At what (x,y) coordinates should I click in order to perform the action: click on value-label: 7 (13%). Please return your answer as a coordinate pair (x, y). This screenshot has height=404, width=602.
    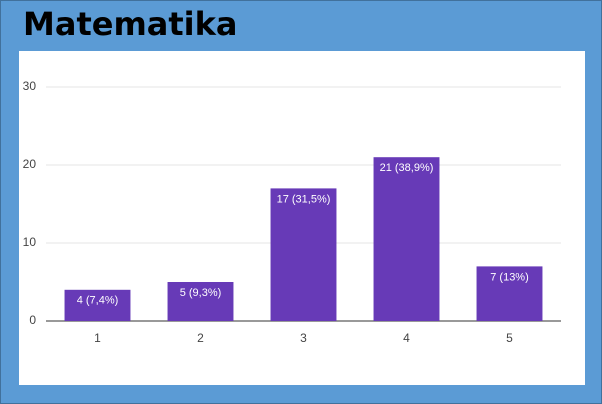
    Looking at the image, I should click on (509, 277).